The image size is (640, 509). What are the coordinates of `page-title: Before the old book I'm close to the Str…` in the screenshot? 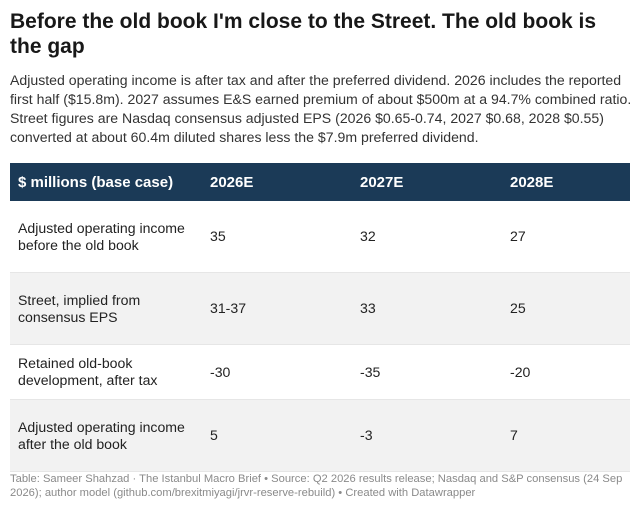 It's located at (303, 34).